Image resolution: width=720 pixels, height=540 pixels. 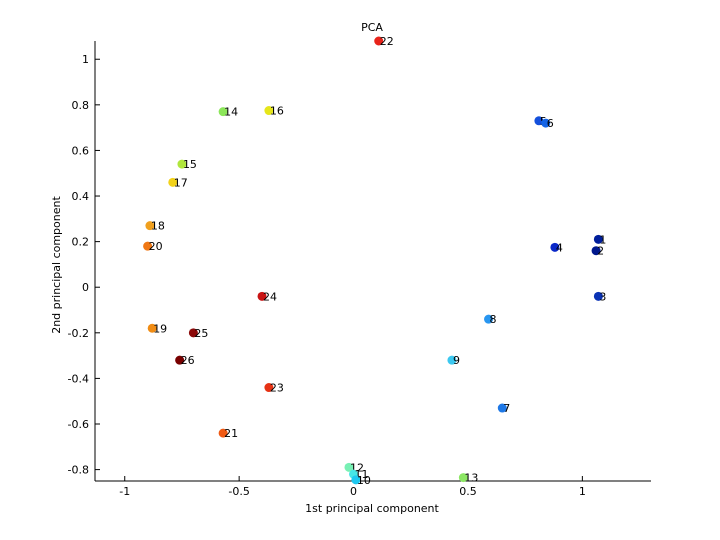 What do you see at coordinates (78, 470) in the screenshot?
I see `y-tick-label: -0.8` at bounding box center [78, 470].